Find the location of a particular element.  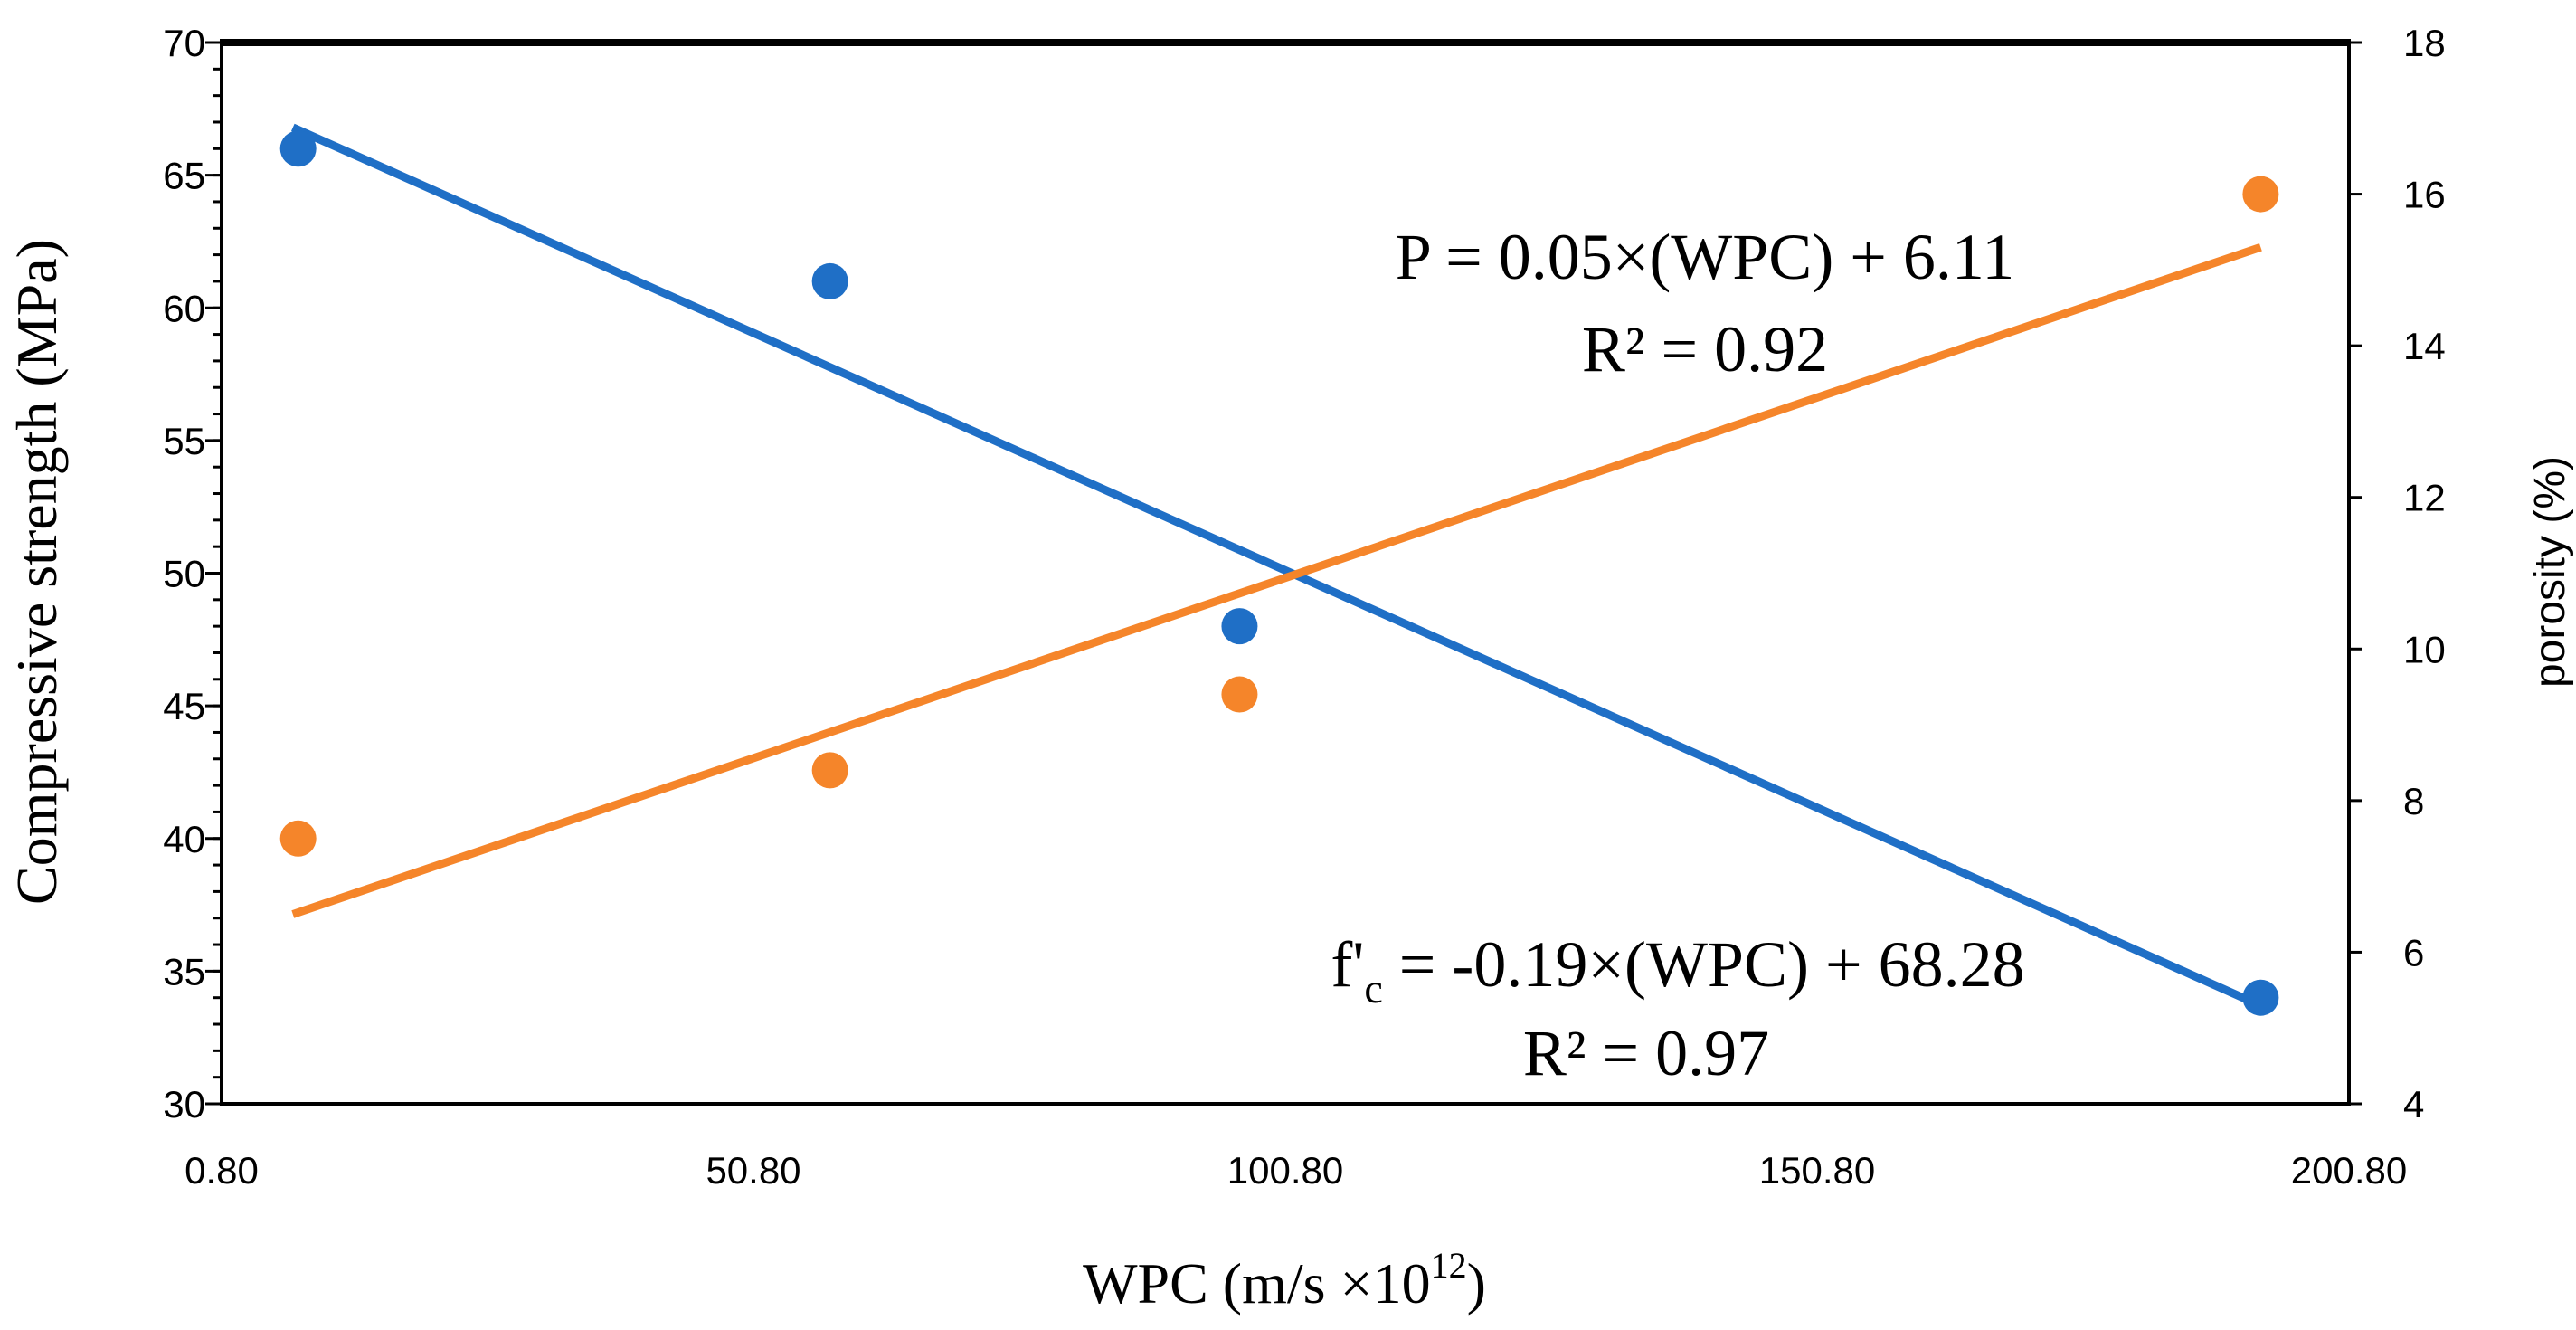

right-tick-label: 6 is located at coordinates (2413, 952).